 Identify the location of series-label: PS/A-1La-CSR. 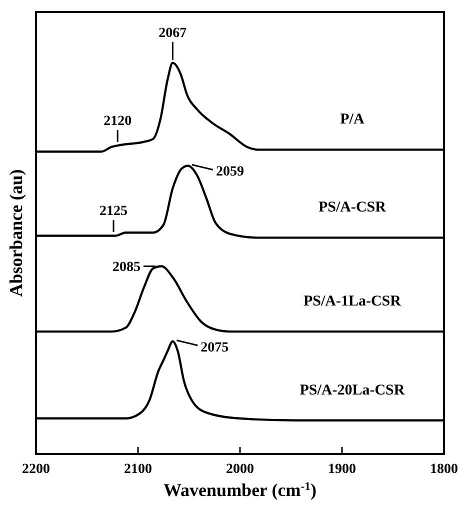
(352, 302).